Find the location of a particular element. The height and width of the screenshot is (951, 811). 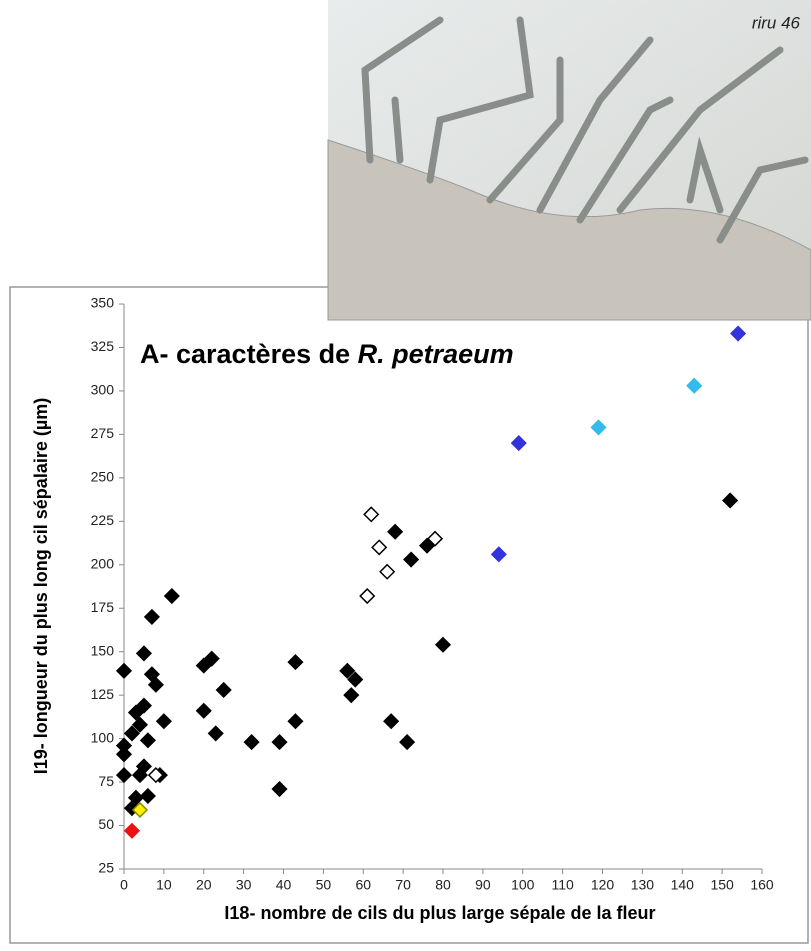

x-tick-label: 90 is located at coordinates (483, 885).